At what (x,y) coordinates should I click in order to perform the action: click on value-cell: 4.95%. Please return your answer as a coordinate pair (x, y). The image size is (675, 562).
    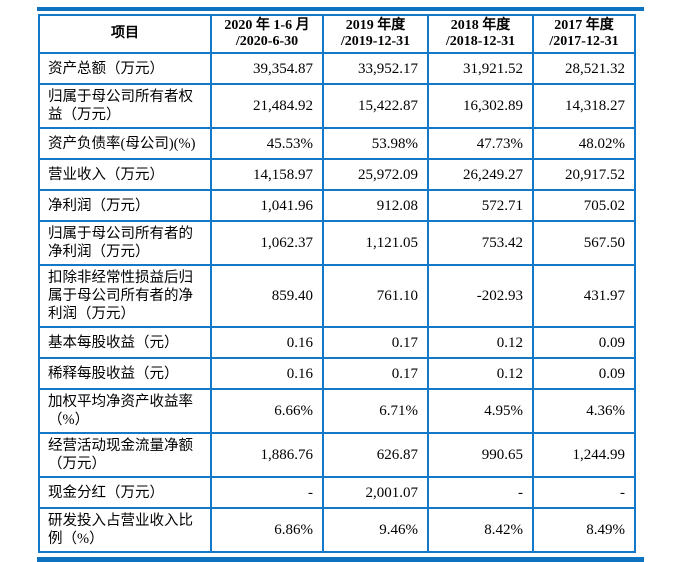
    Looking at the image, I should click on (480, 411).